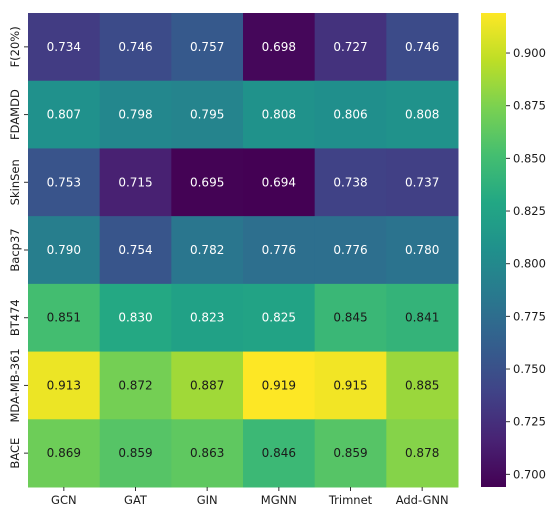  What do you see at coordinates (250, 497) in the screenshot?
I see `x-axis: GCN GAT GIN MGNN Trimnet Add-GNN` at bounding box center [250, 497].